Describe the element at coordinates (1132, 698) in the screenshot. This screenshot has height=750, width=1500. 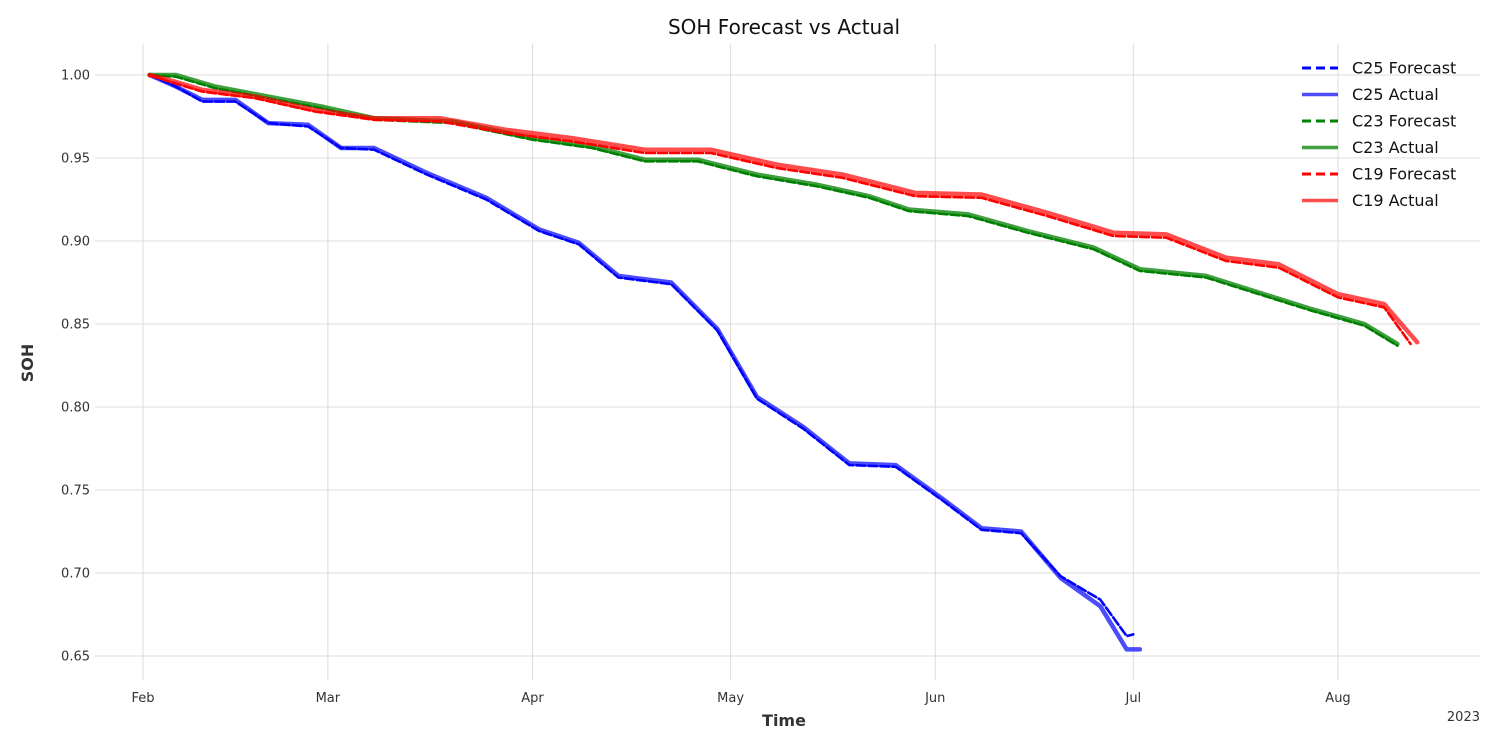
I see `x-tick-label: Jul` at that location.